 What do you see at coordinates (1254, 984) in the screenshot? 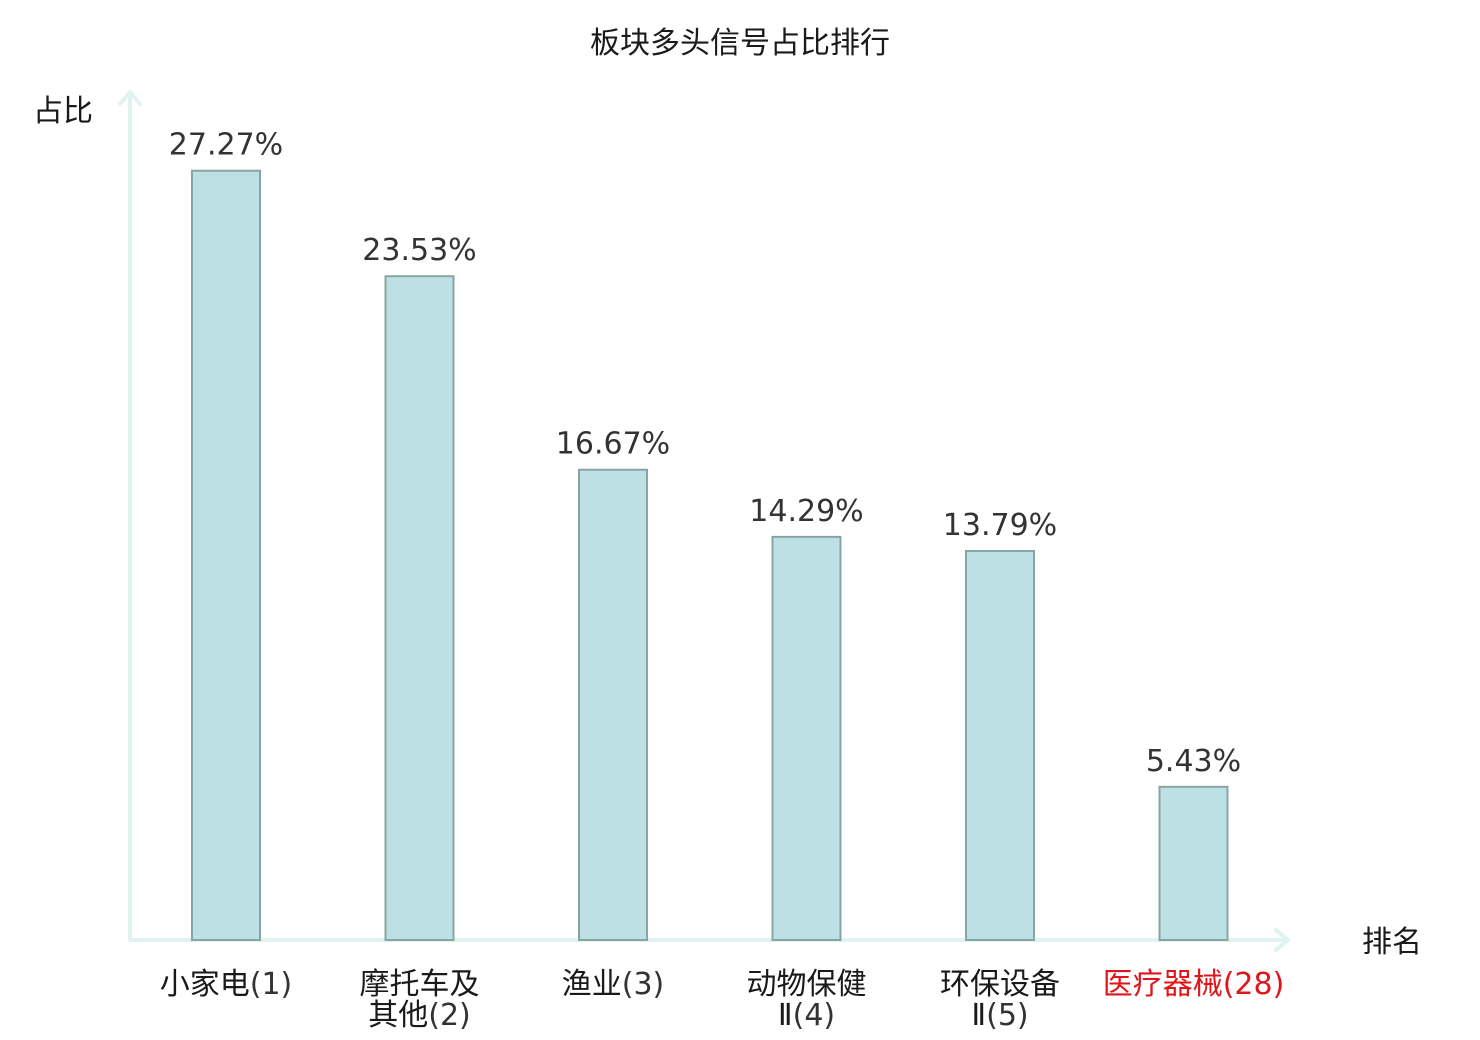
I see `x-tick-rank: (28)` at bounding box center [1254, 984].